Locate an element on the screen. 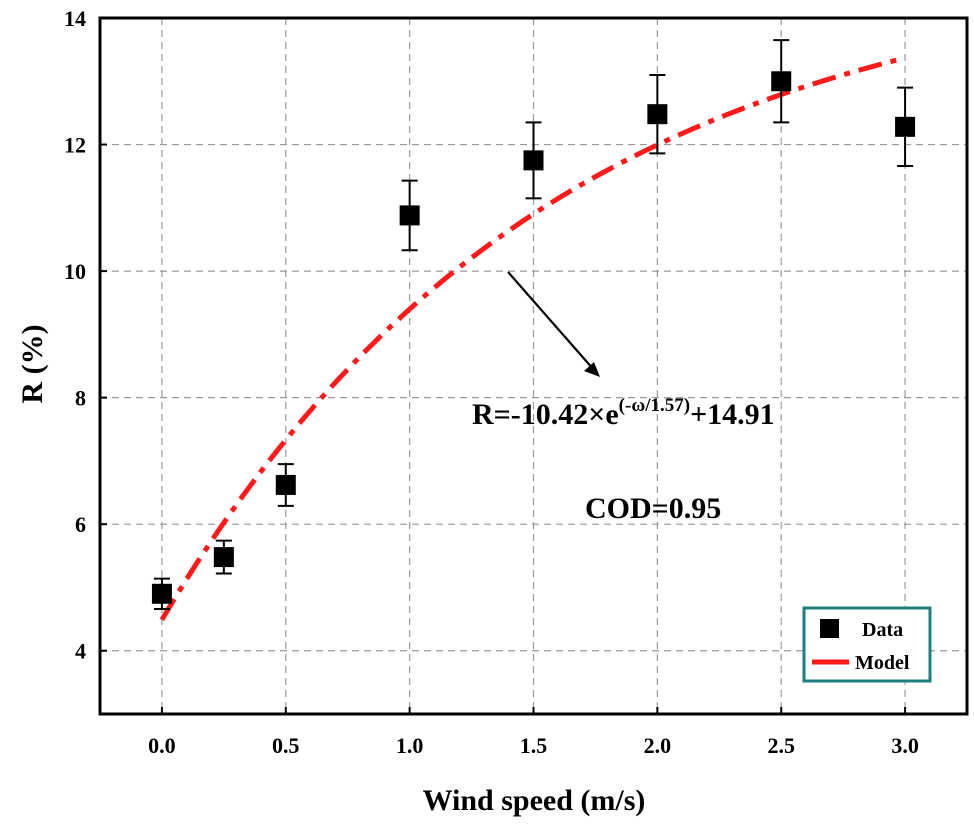 This screenshot has width=974, height=830. y-axis-title: R (%) is located at coordinates (32, 363).